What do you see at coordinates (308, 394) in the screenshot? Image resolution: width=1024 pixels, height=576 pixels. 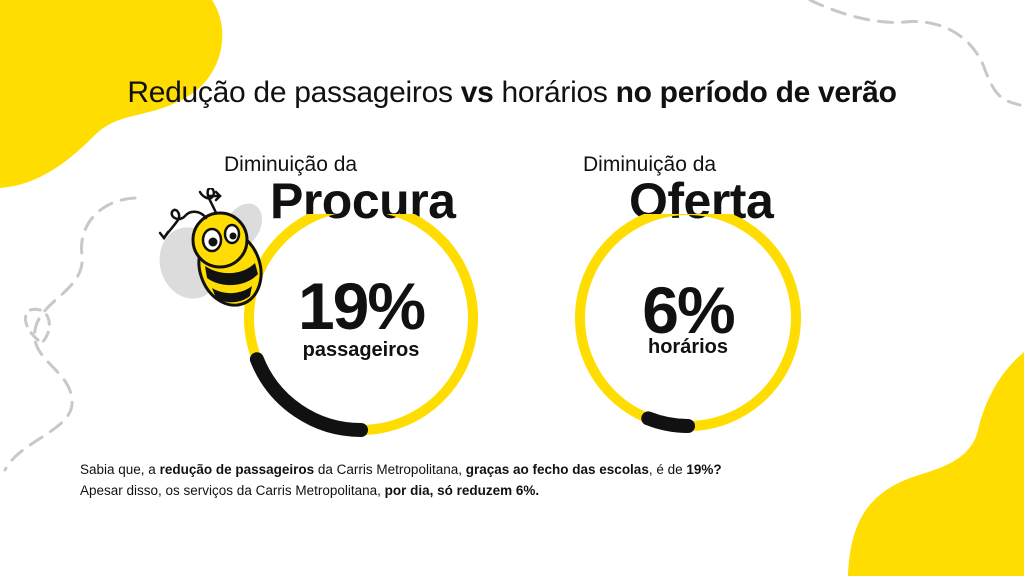 I see `procura-ring-progress` at bounding box center [308, 394].